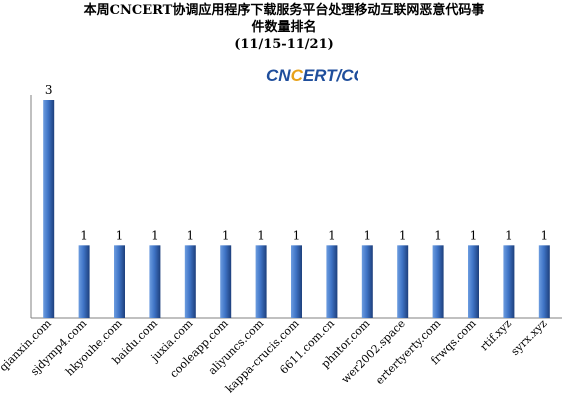 The image size is (568, 400). I want to click on title-line-1: 本周CNCERT协调应用程序下载服务平台处理移动互联网恶意代码事, so click(284, 10).